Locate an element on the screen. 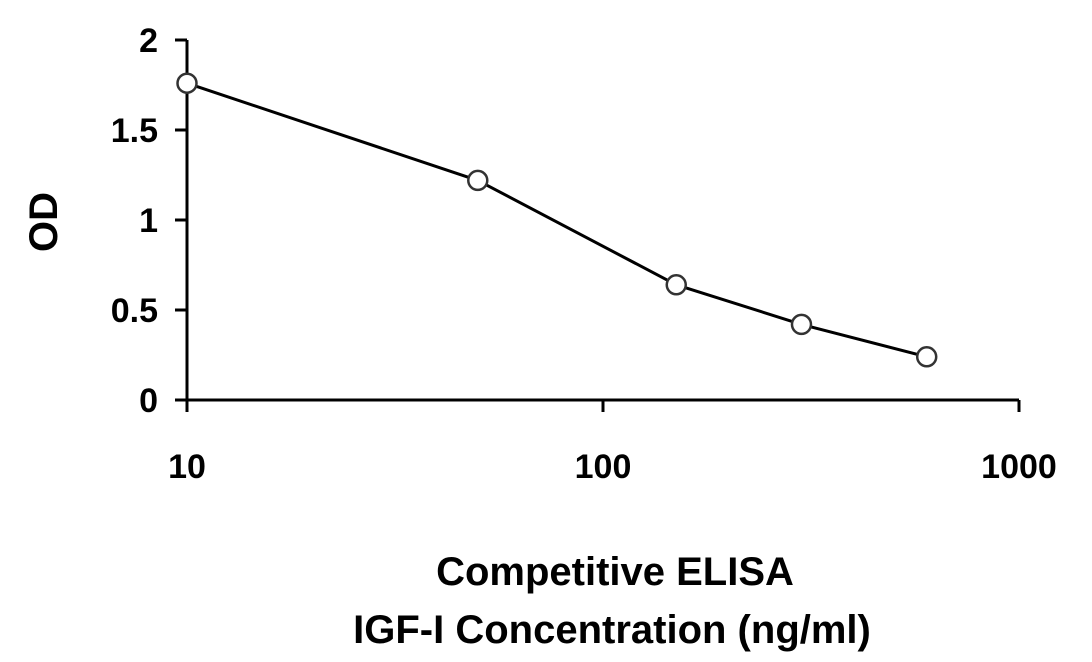  x-axis-title-line-1: Competitive ELISA is located at coordinates (615, 572).